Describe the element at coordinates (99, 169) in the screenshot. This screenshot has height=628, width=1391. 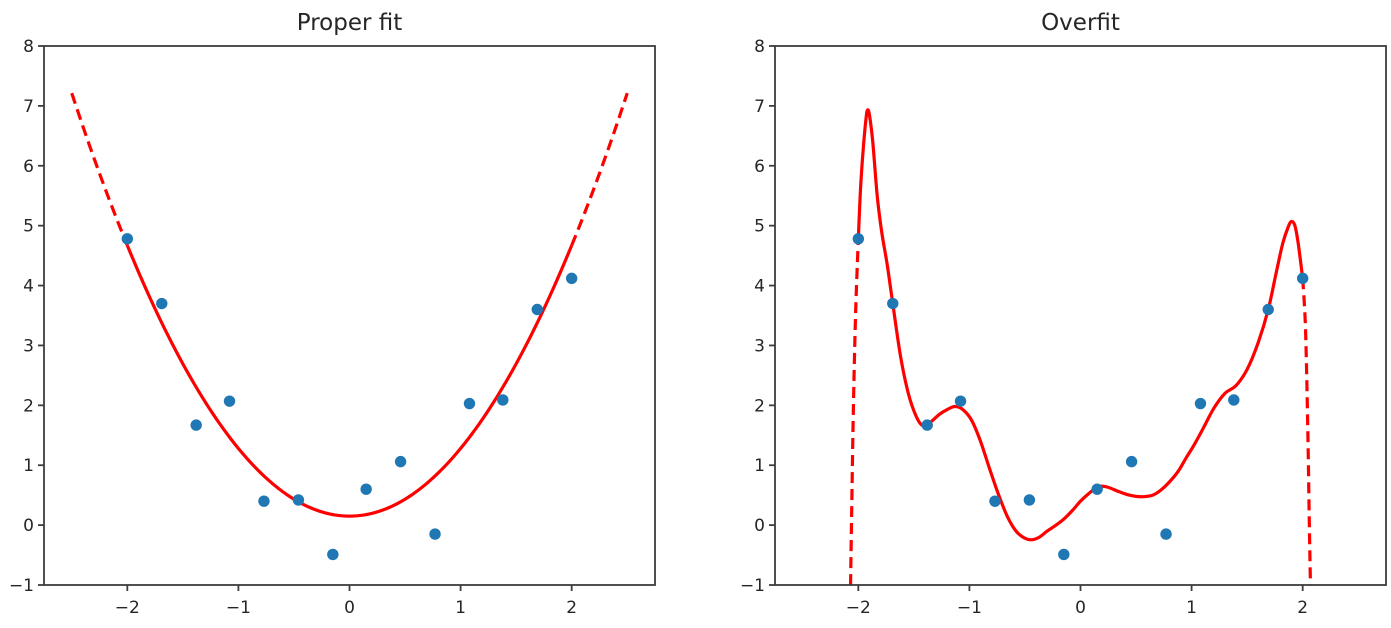
I see `fit-curve-dashed-left` at that location.